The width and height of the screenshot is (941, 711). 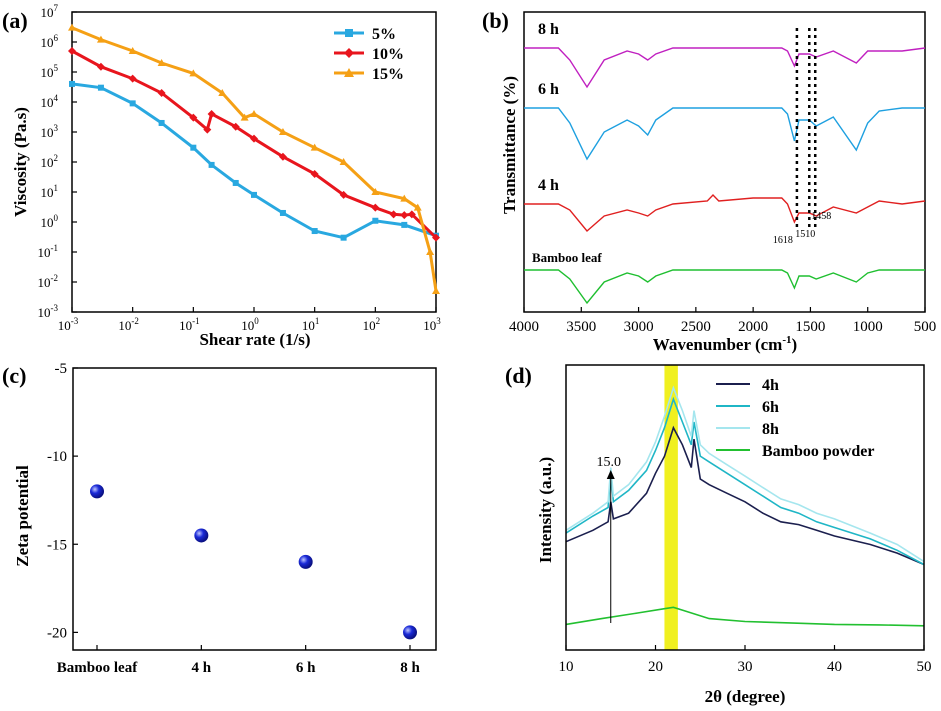 I want to click on panel-b-series-label: 6 h, so click(x=548, y=89).